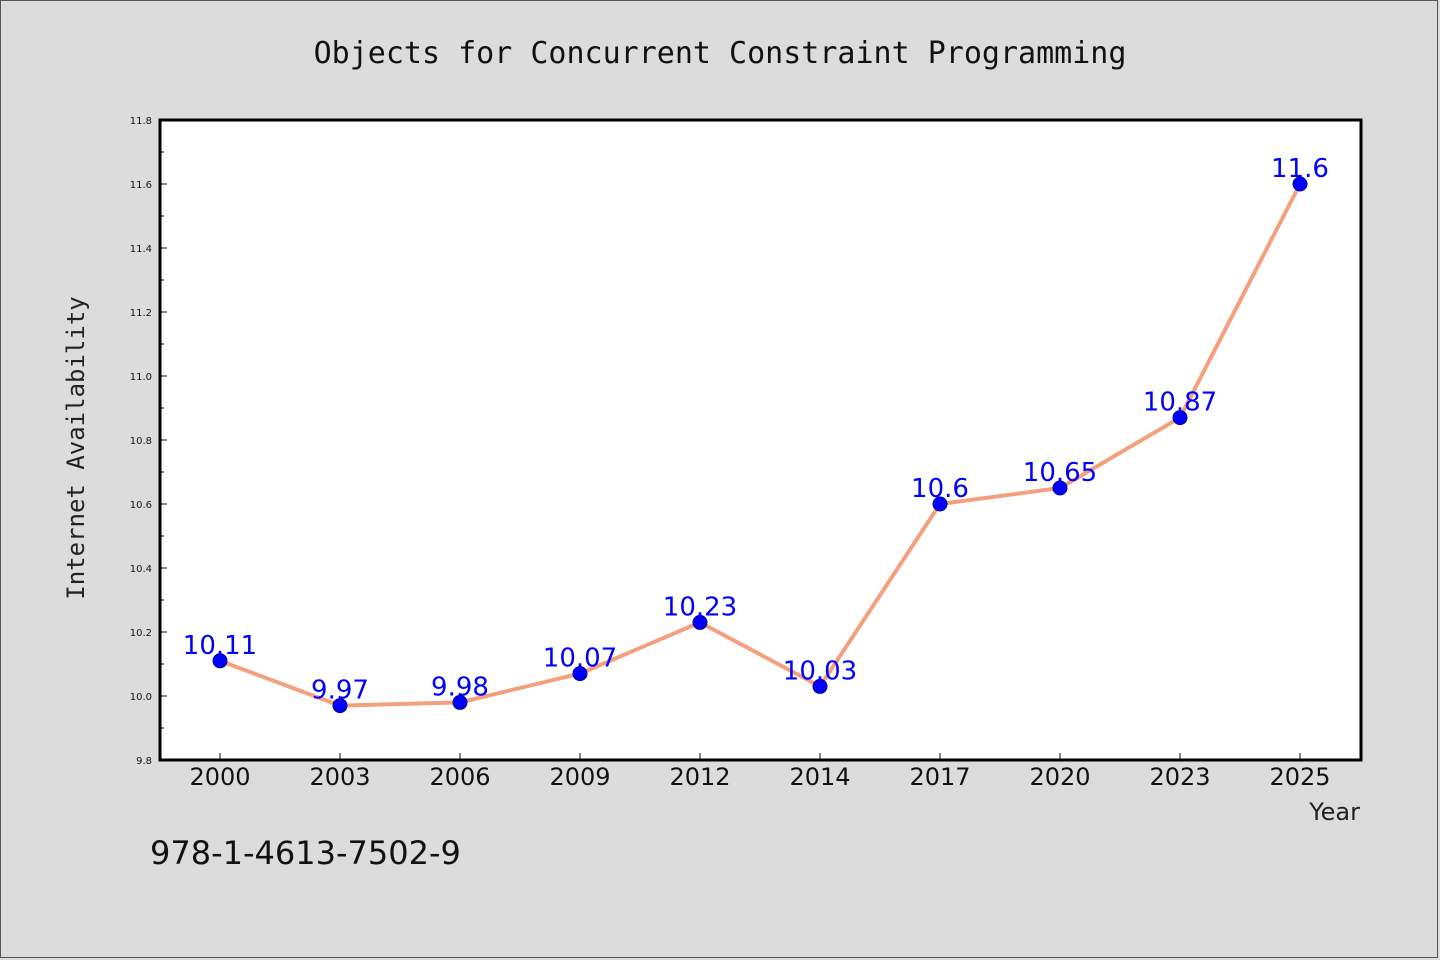  Describe the element at coordinates (580, 659) in the screenshot. I see `data-label: 10.07` at that location.